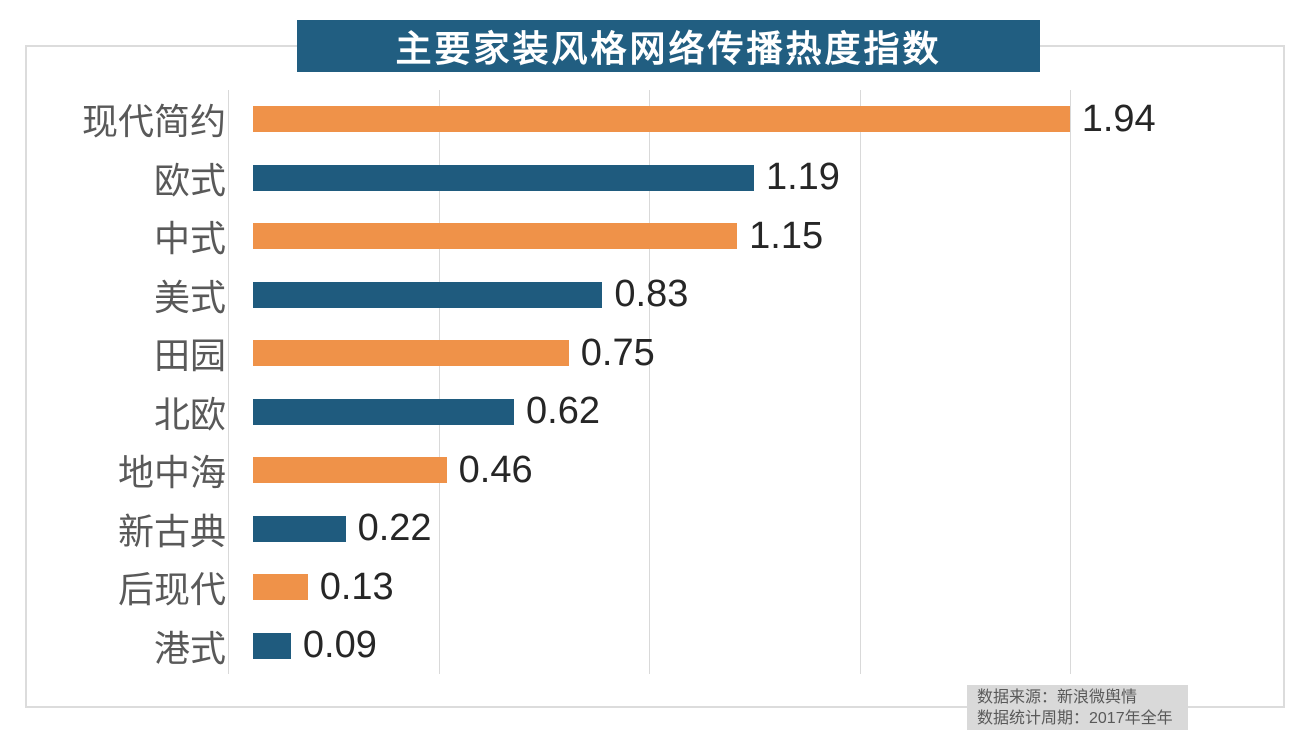  I want to click on bar-track: 0.46, so click(674, 470).